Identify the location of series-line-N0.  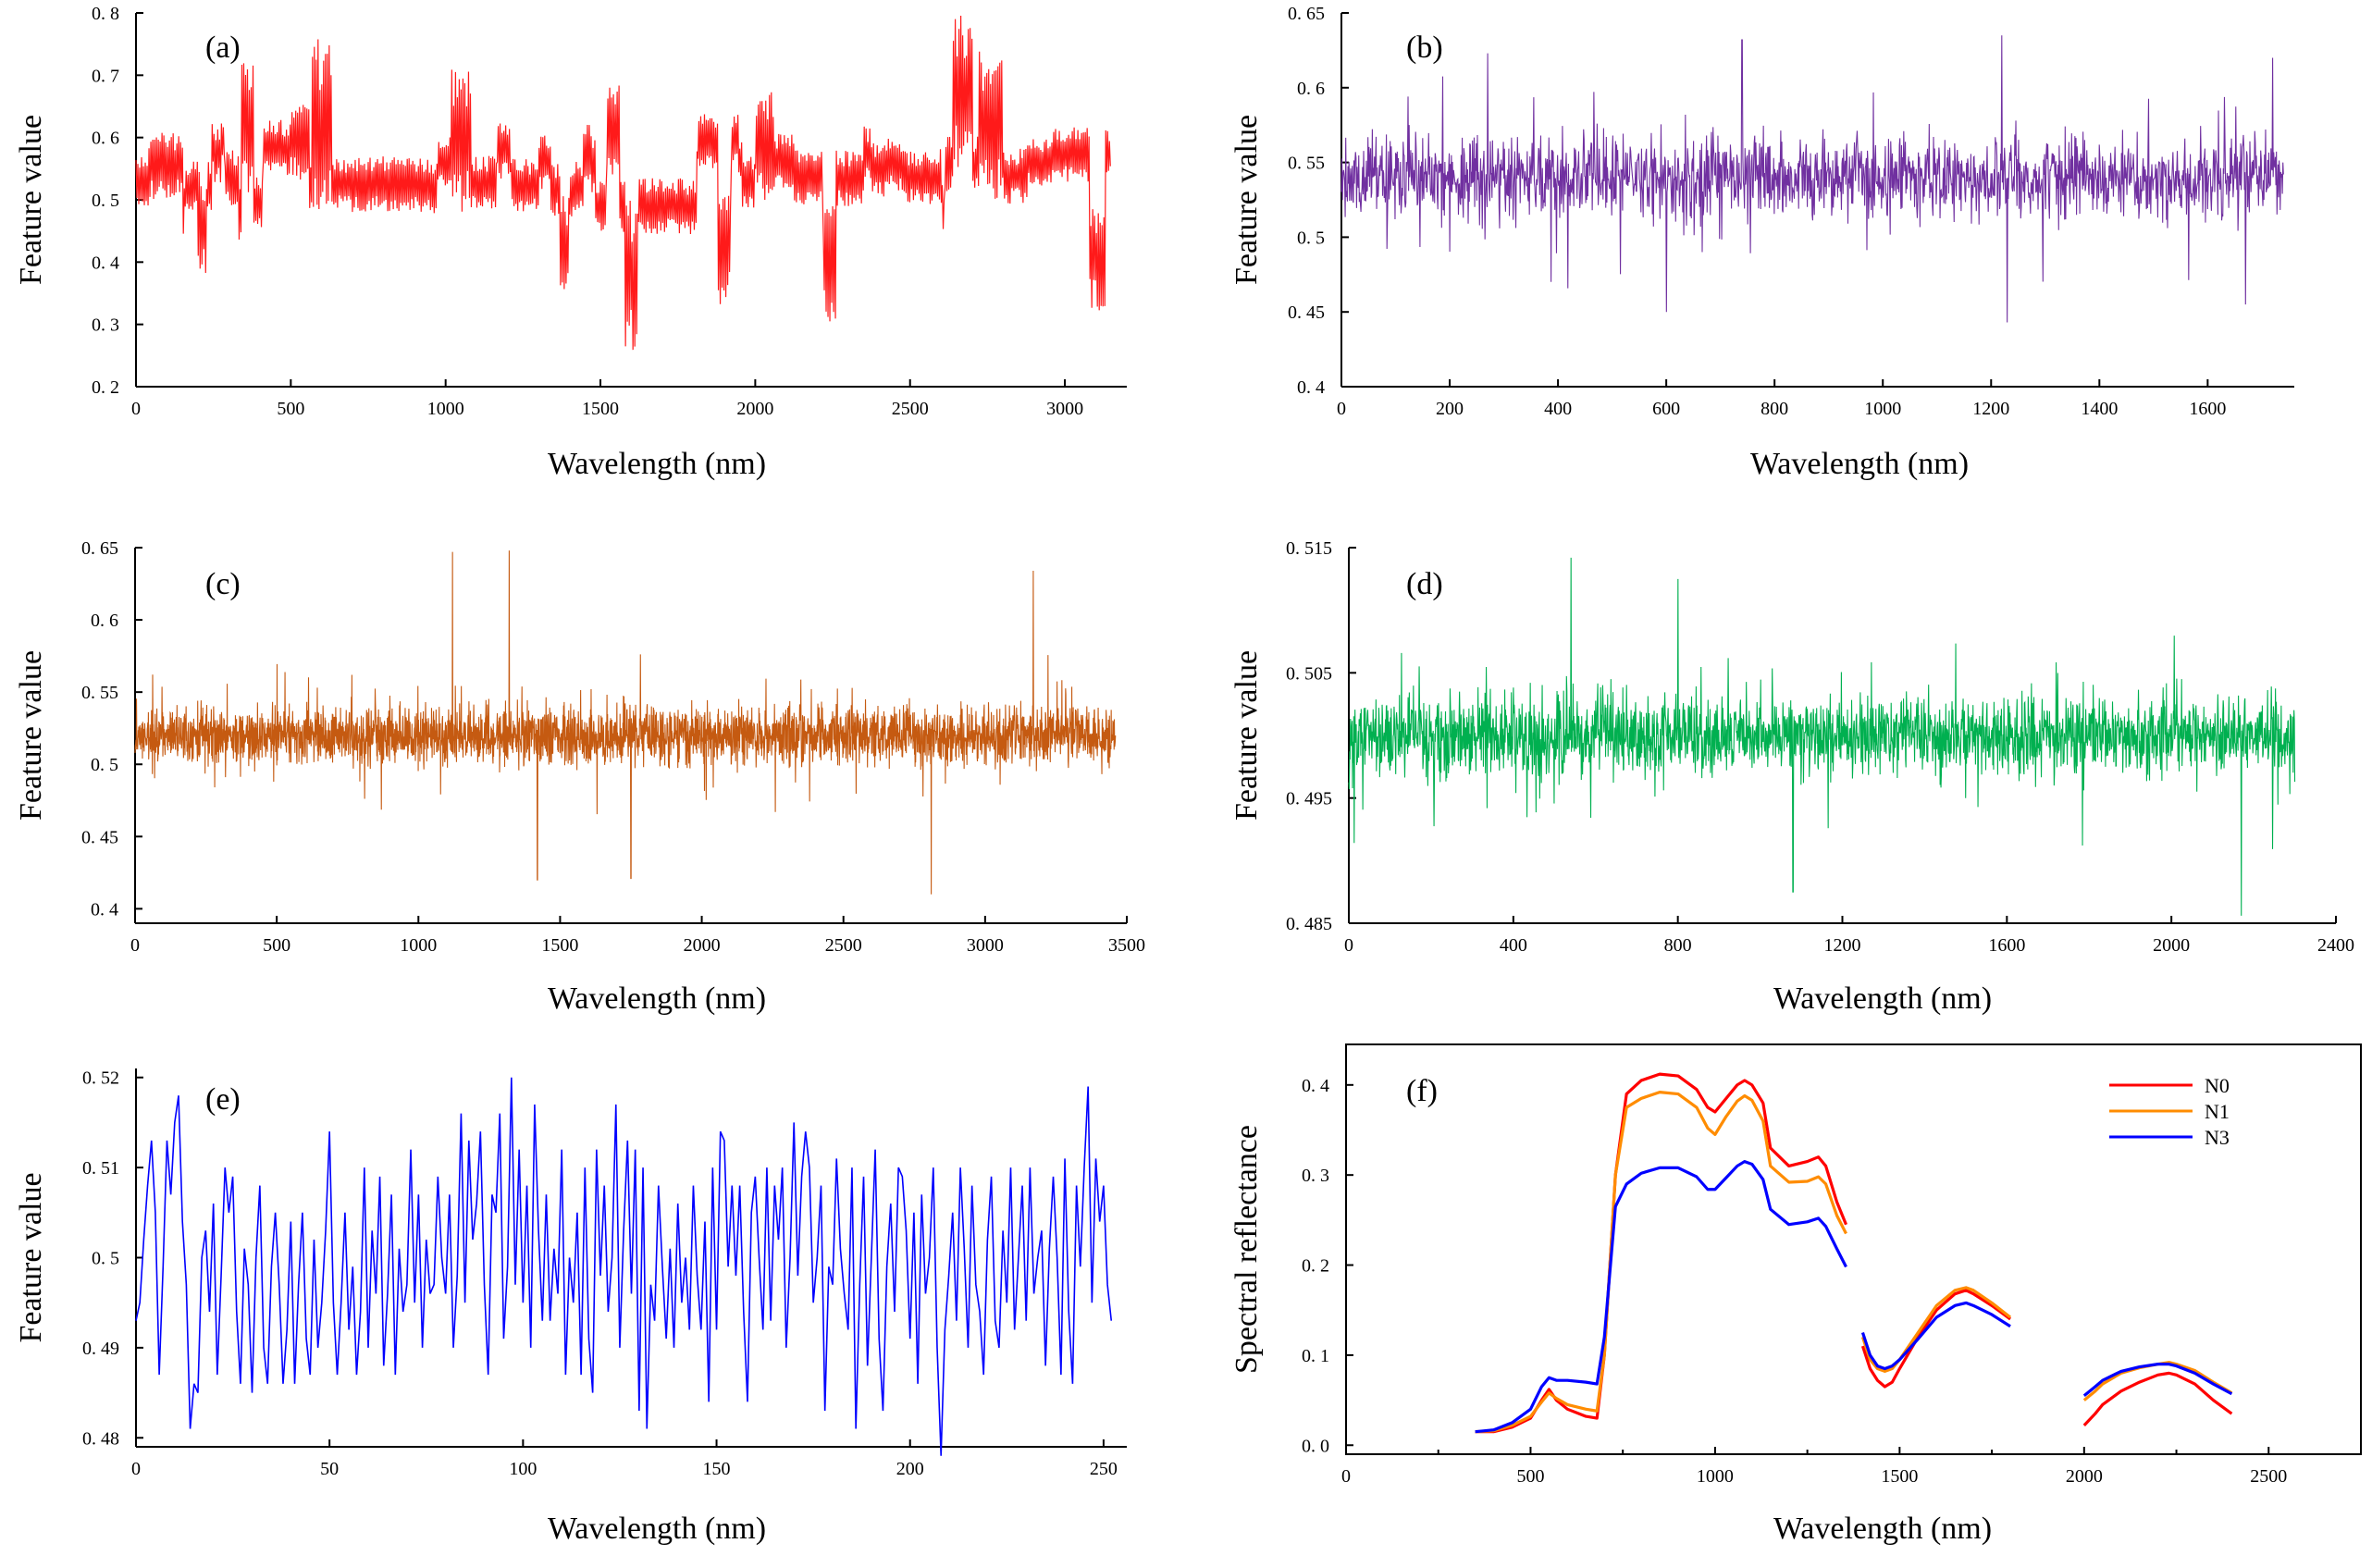
(2157, 1398).